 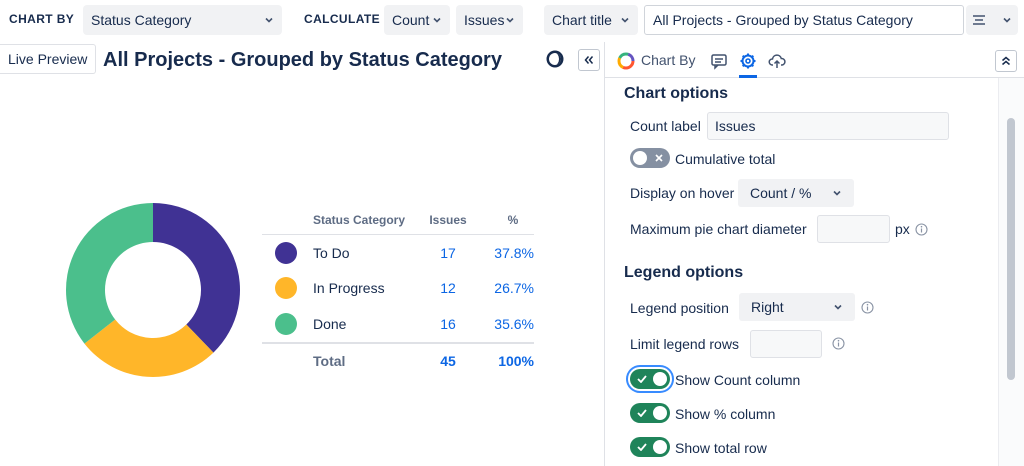 What do you see at coordinates (484, 20) in the screenshot?
I see `calc-field-value: Issues` at bounding box center [484, 20].